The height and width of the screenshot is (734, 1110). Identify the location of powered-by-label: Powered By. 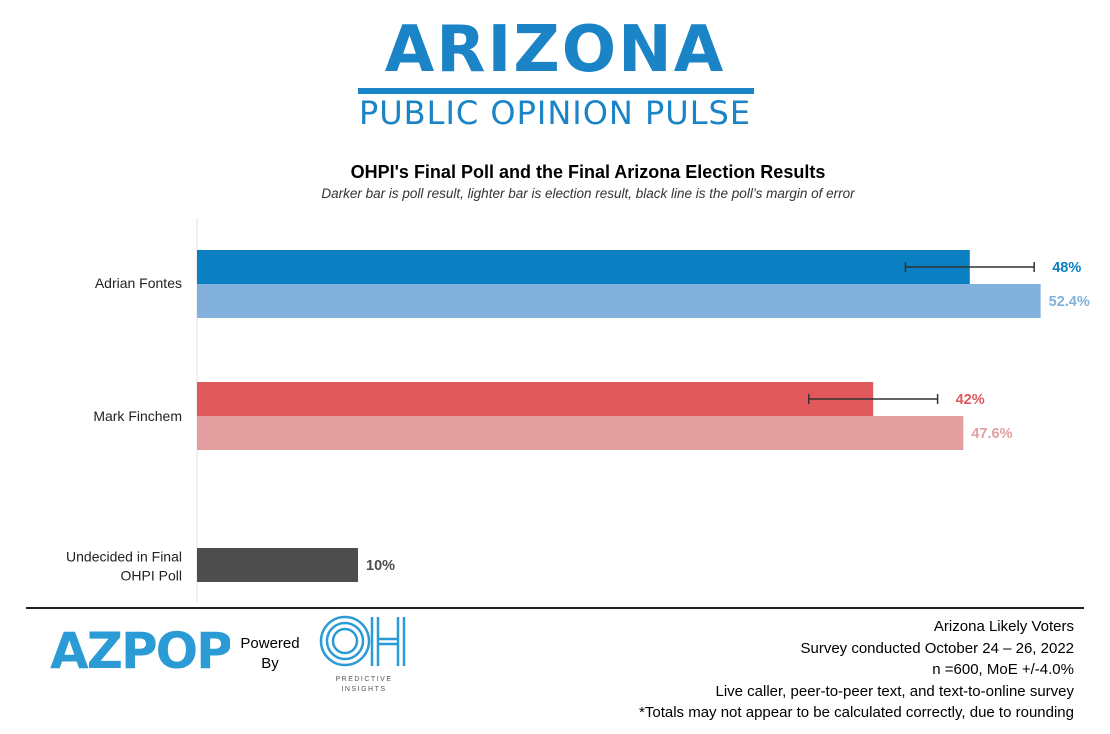
(270, 654).